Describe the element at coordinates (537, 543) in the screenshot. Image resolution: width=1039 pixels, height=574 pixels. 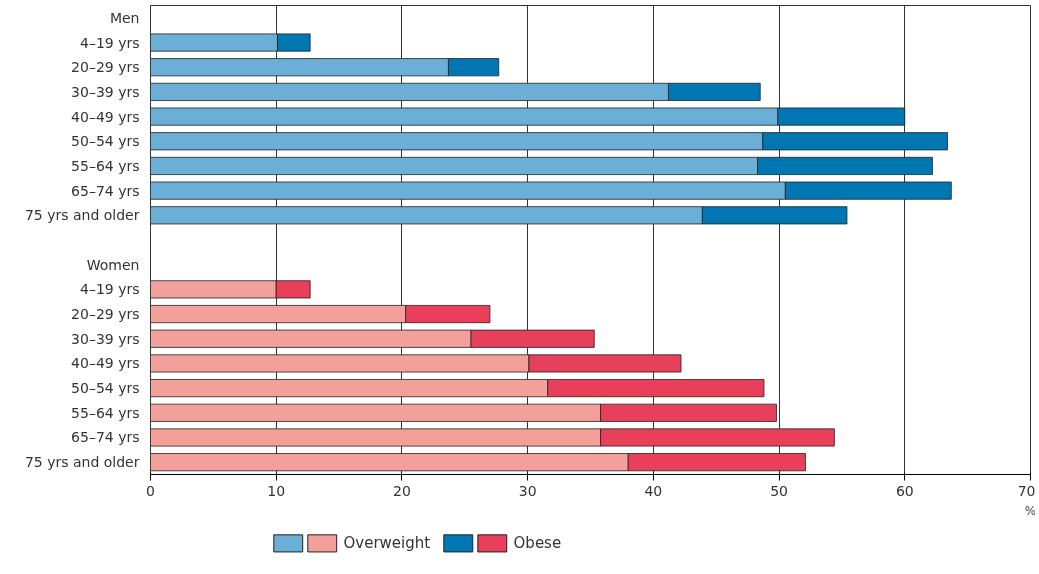
I see `legend-label: Obese` at that location.